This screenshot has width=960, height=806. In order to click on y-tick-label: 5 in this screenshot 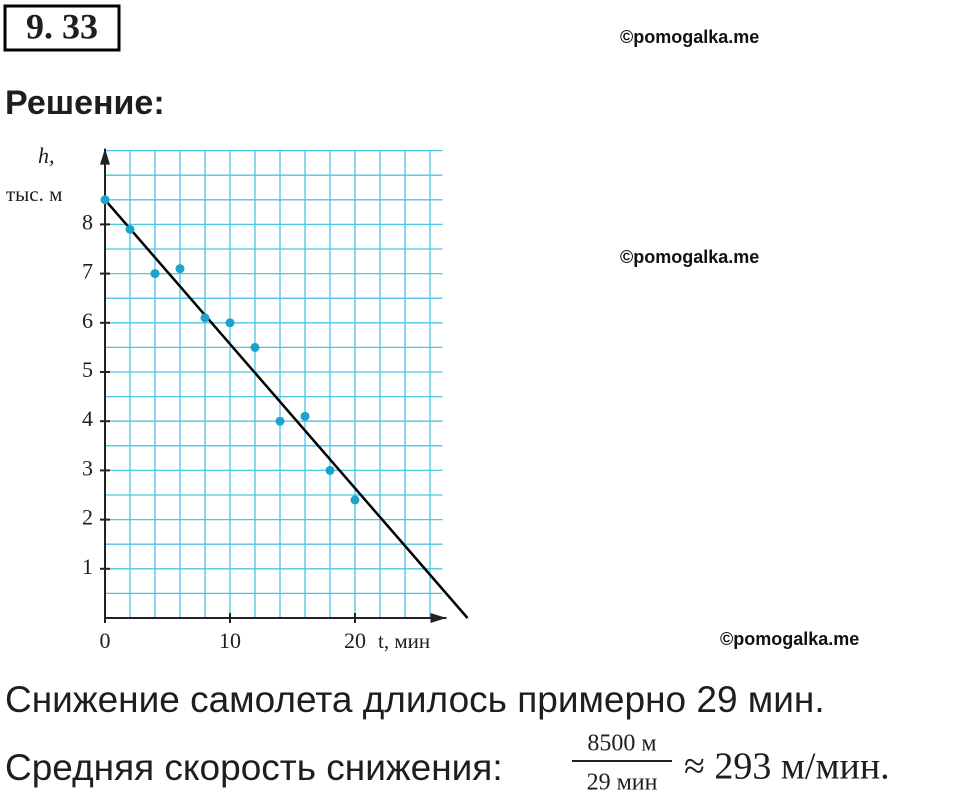, I will do `click(87, 369)`.